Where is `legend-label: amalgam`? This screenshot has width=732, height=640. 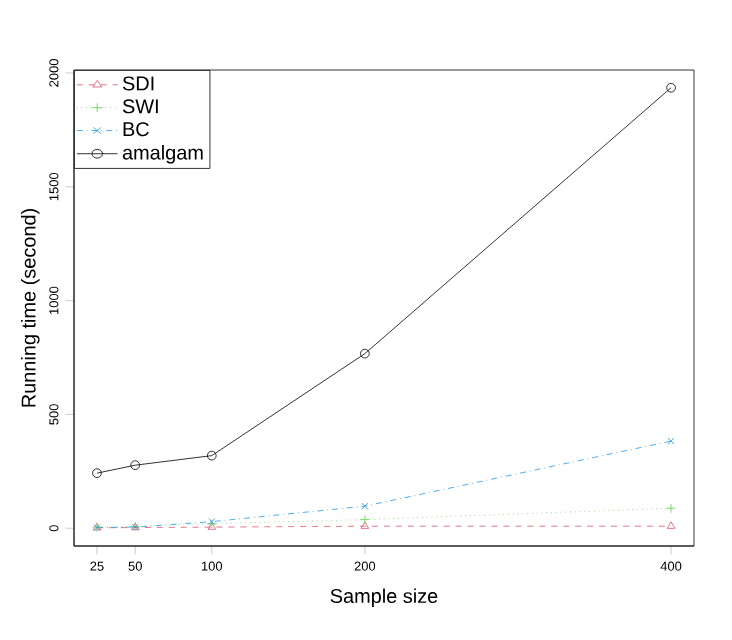 legend-label: amalgam is located at coordinates (162, 154).